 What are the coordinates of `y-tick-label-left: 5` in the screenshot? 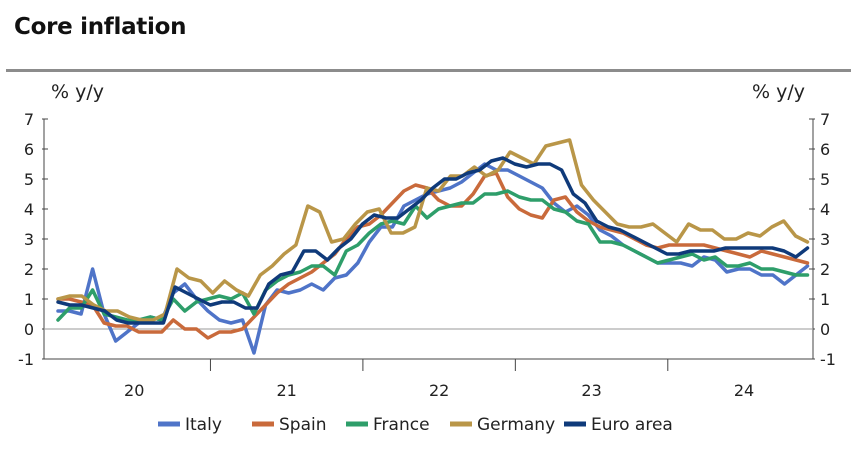 It's located at (29, 179).